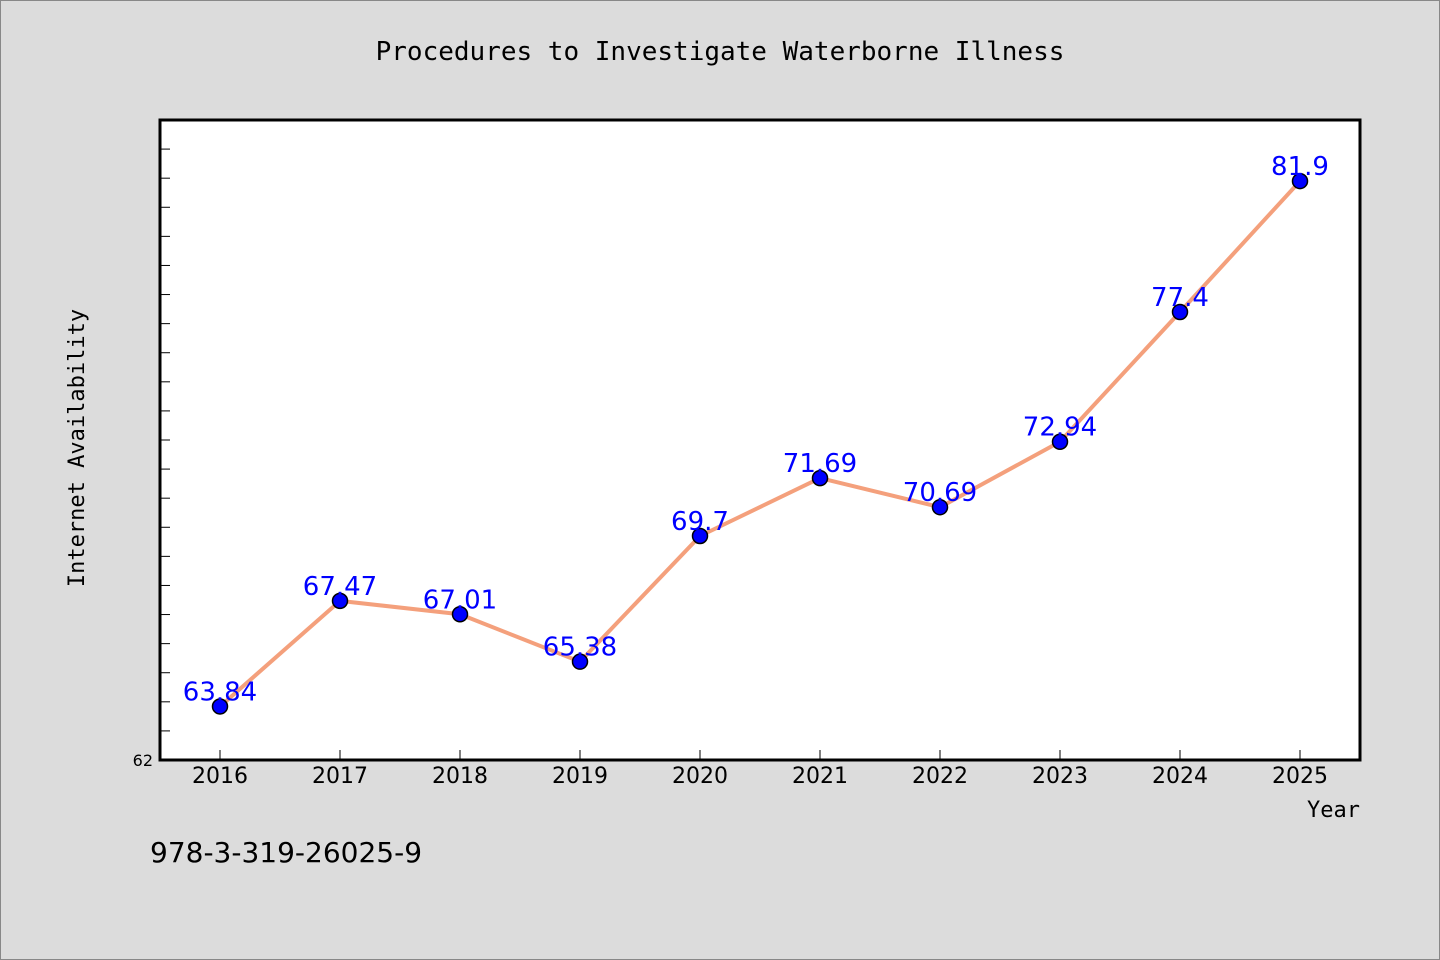  I want to click on data-label-2016: 63.84, so click(220, 692).